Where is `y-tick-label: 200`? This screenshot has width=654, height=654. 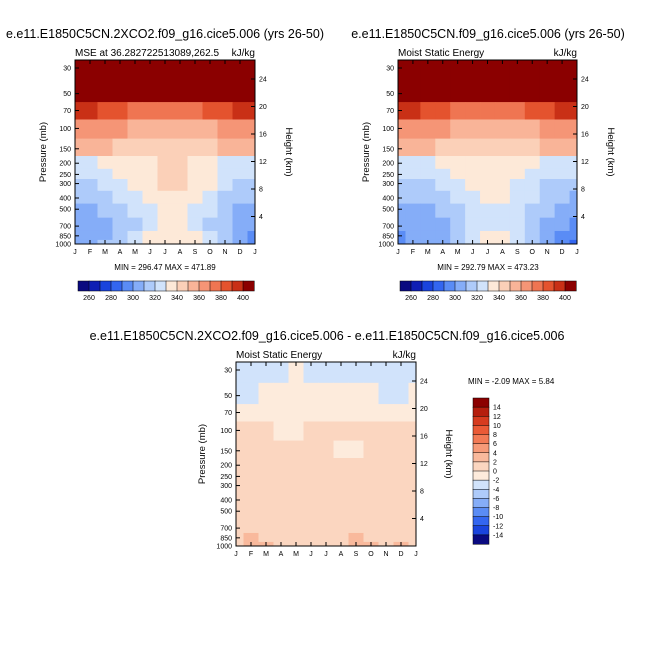 y-tick-label: 200 is located at coordinates (65, 164).